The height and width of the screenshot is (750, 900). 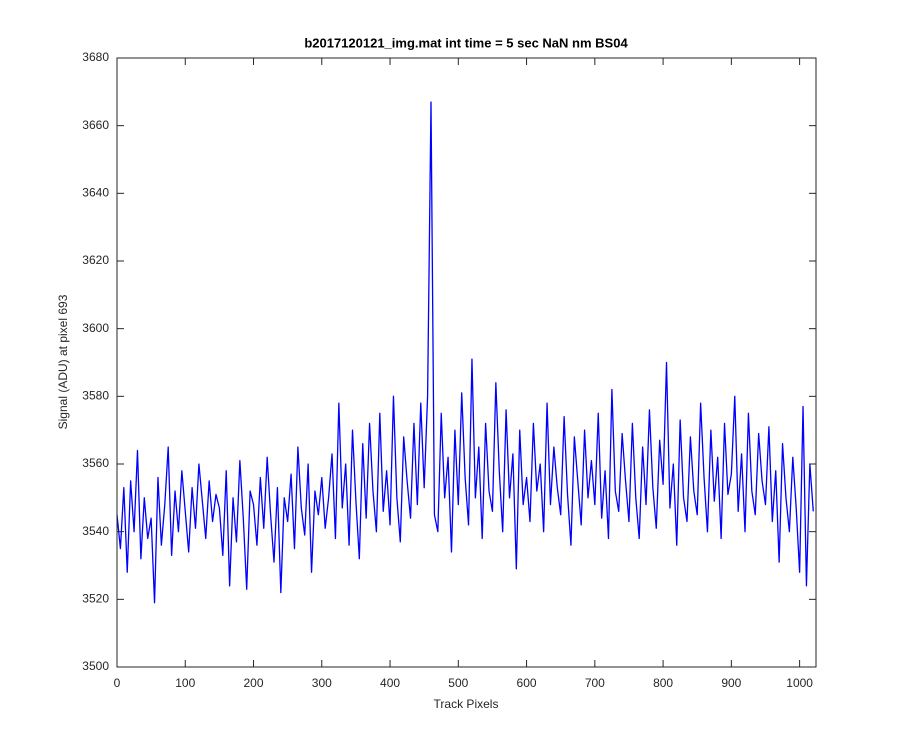 What do you see at coordinates (390, 683) in the screenshot?
I see `x-tick-label: 400` at bounding box center [390, 683].